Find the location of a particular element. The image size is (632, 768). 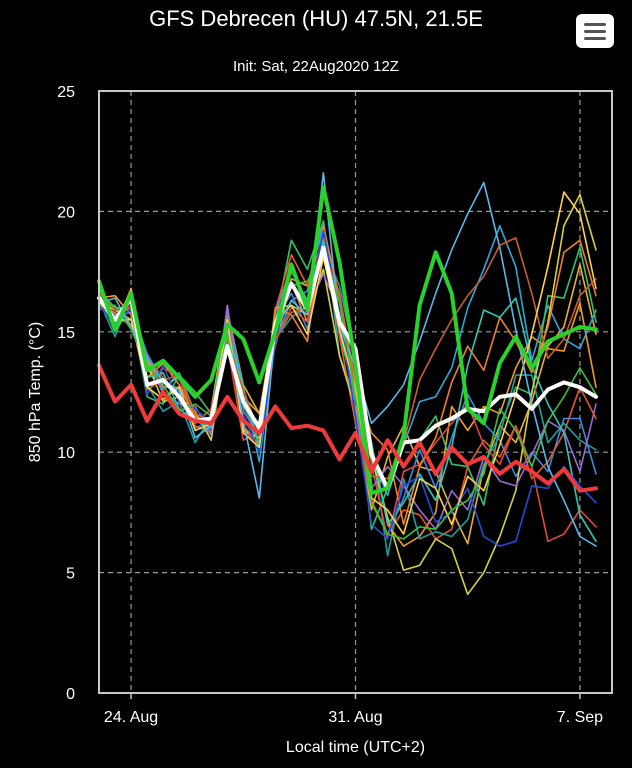

y-axis-label: 850 hPa Temp. (°C) is located at coordinates (35, 392).